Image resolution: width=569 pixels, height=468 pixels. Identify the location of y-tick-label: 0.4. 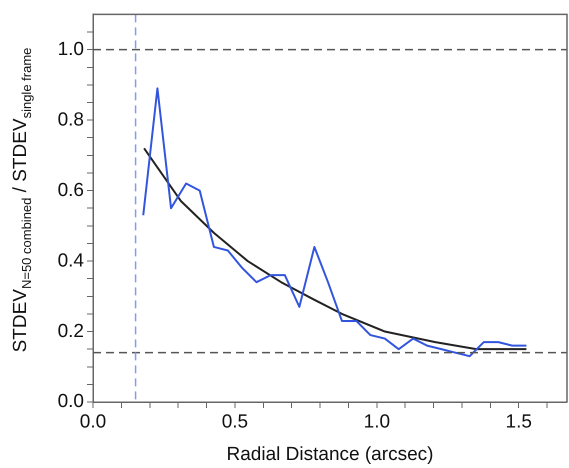
(71, 261).